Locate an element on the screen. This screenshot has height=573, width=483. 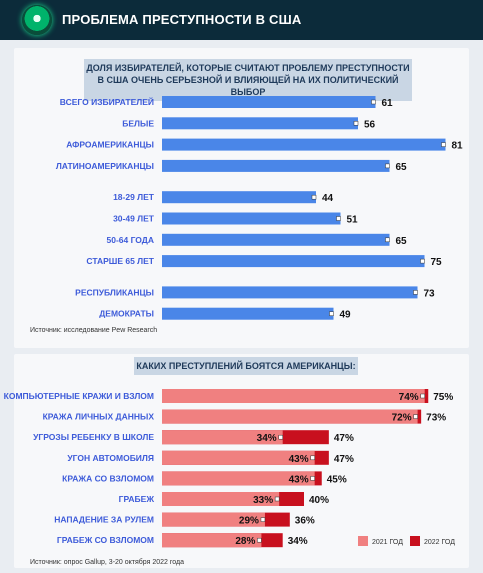
data-label-2022: 40% is located at coordinates (319, 500).